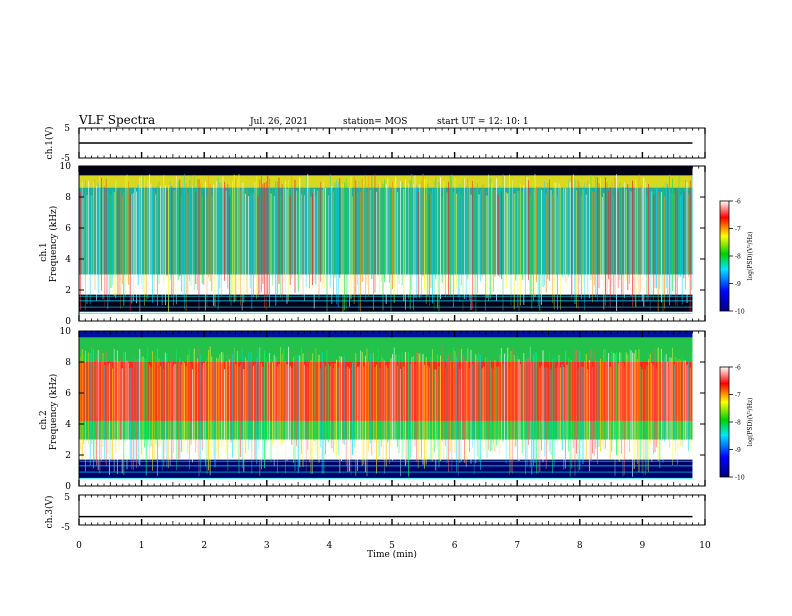 The image size is (792, 616). Describe the element at coordinates (330, 546) in the screenshot. I see `time-tick-label: 4` at that location.